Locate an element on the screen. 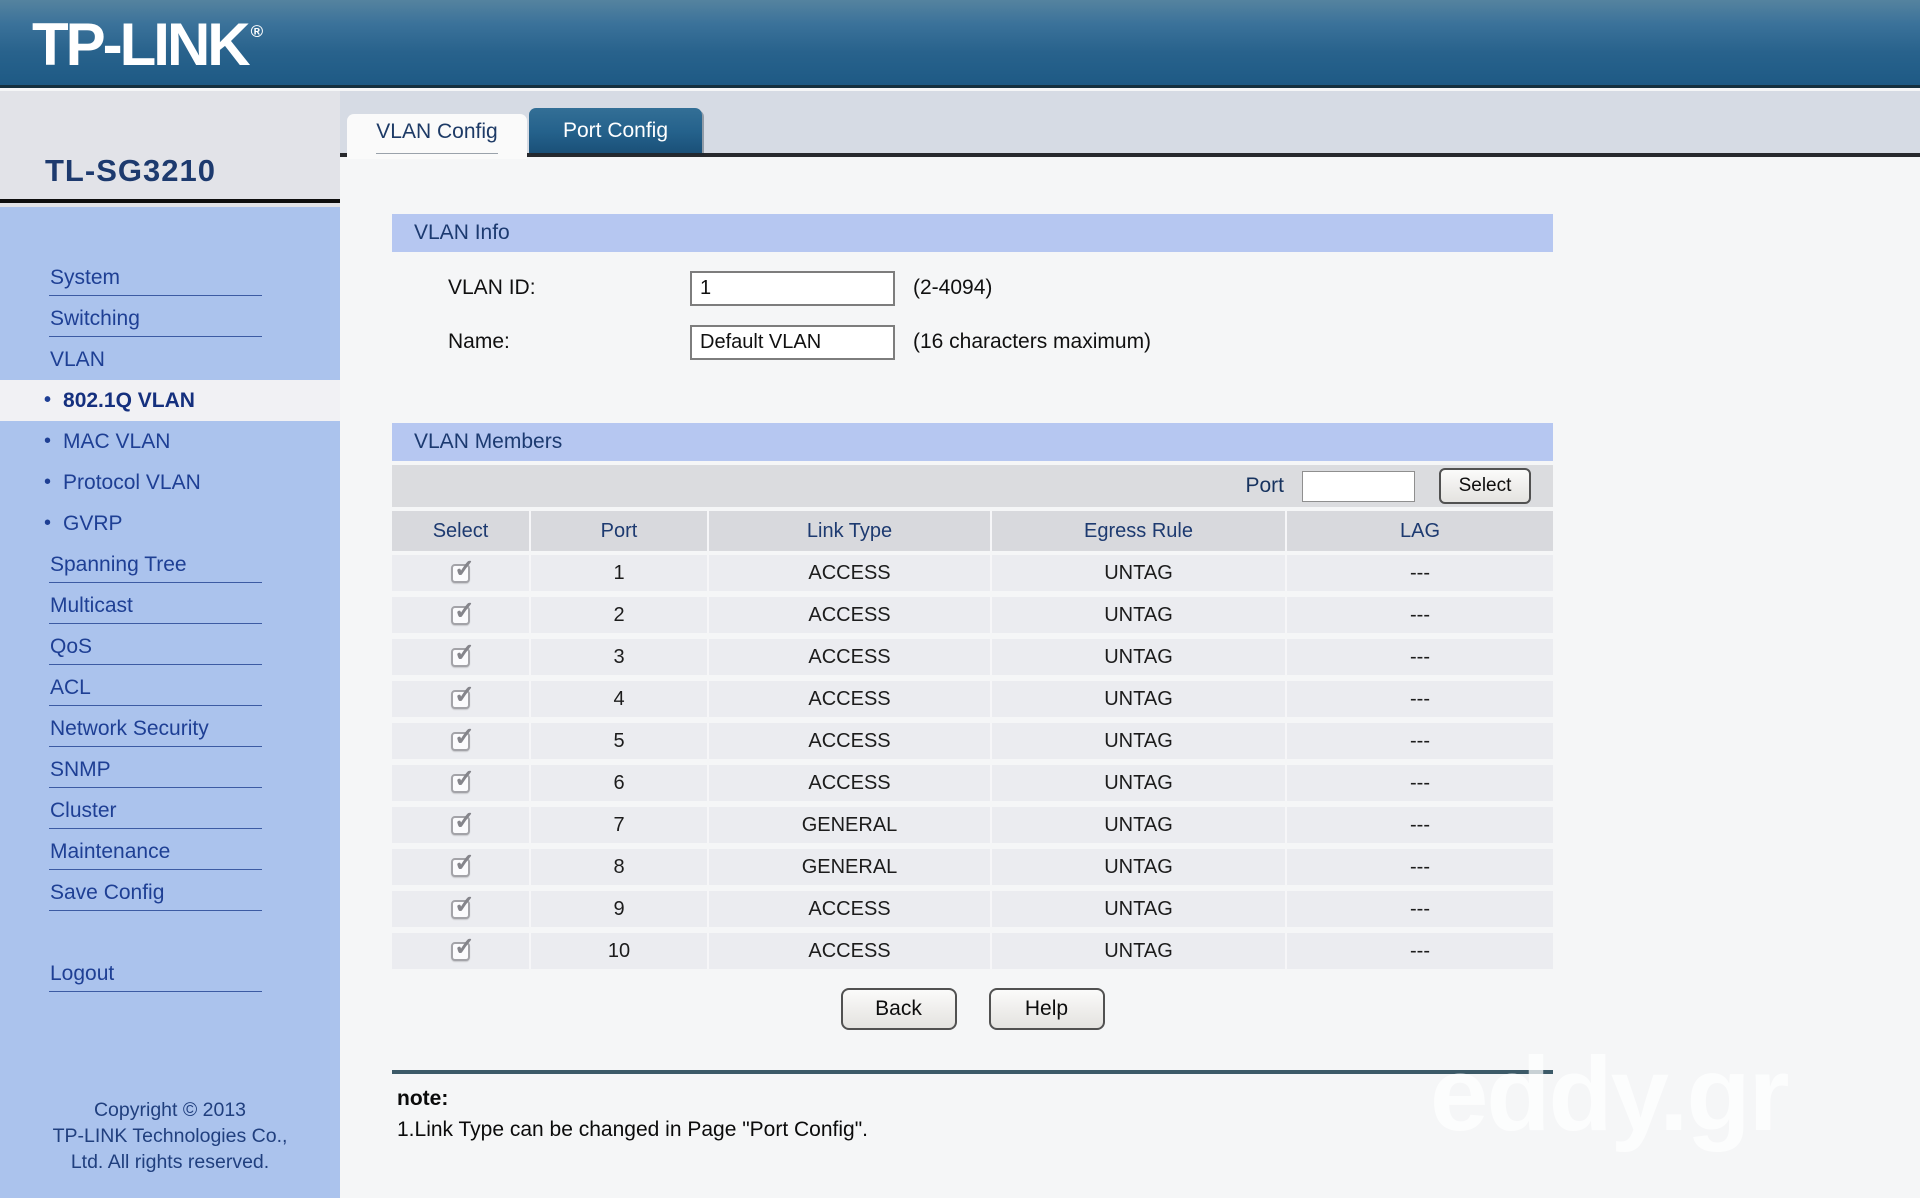 The image size is (1920, 1198). vlan-members-title: VLAN Members is located at coordinates (488, 441).